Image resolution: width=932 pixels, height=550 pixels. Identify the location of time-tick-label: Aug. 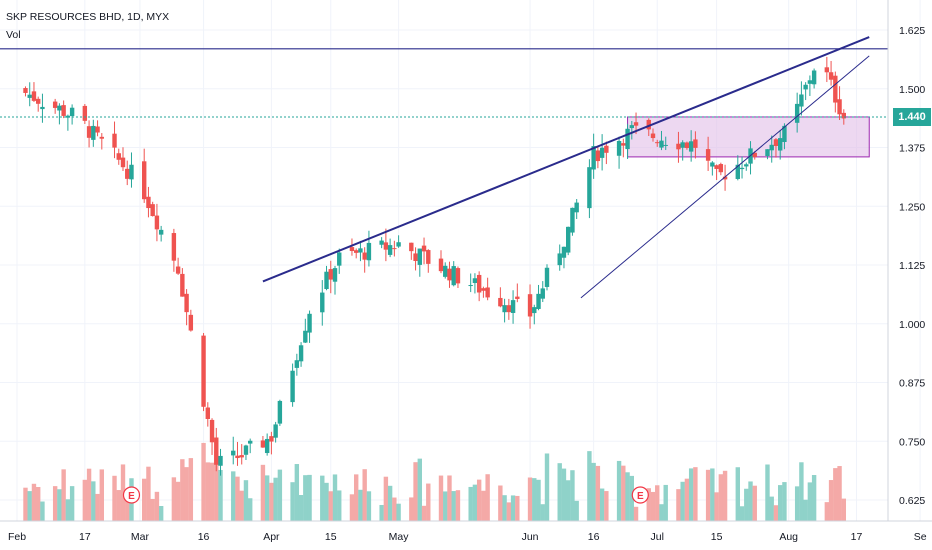
(788, 537).